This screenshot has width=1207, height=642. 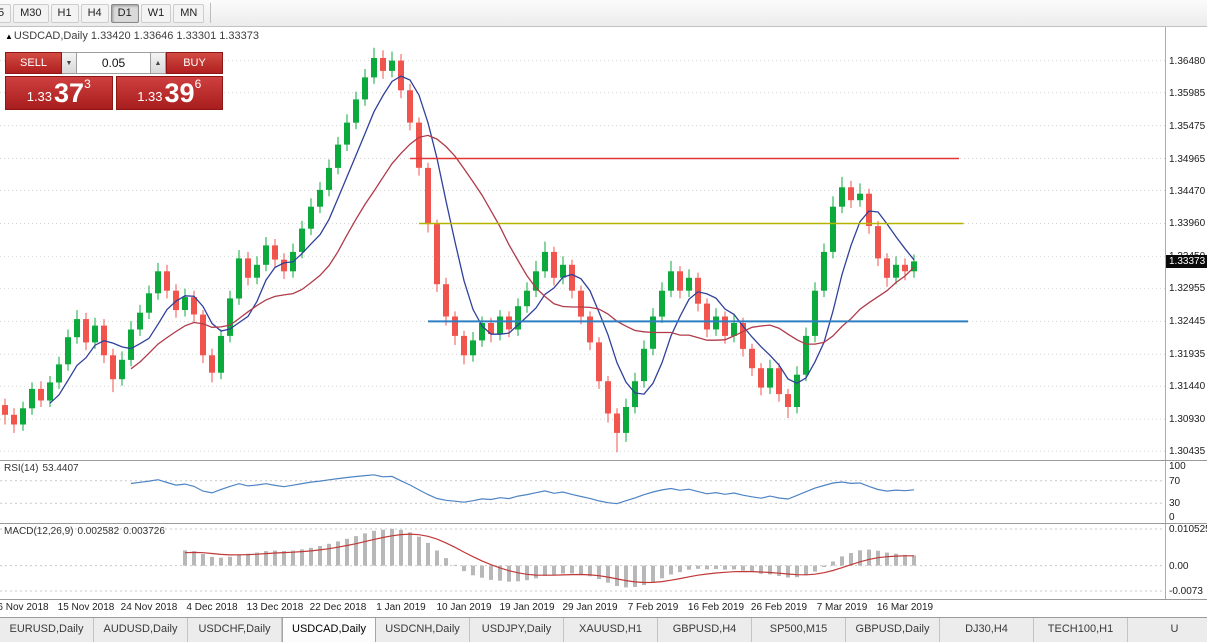 What do you see at coordinates (69, 63) in the screenshot?
I see `volume-decrease-button: ▼` at bounding box center [69, 63].